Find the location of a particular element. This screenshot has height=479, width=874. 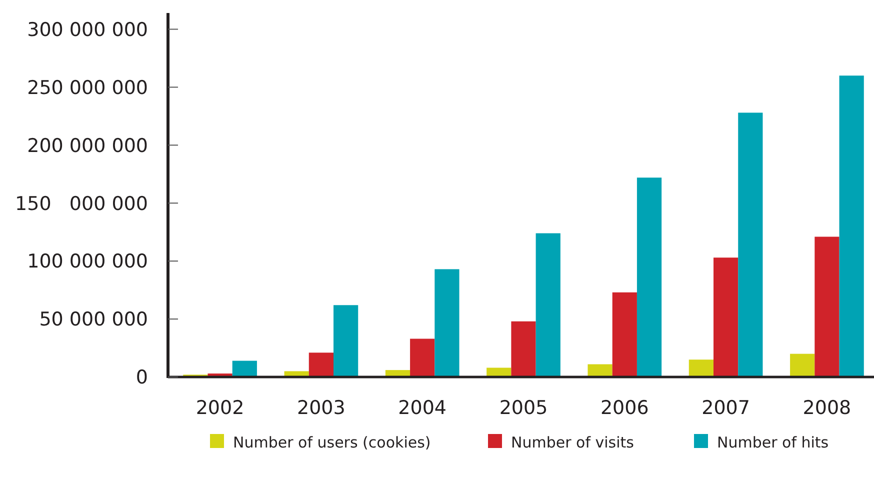

y-tick-label: 0 is located at coordinates (142, 377).